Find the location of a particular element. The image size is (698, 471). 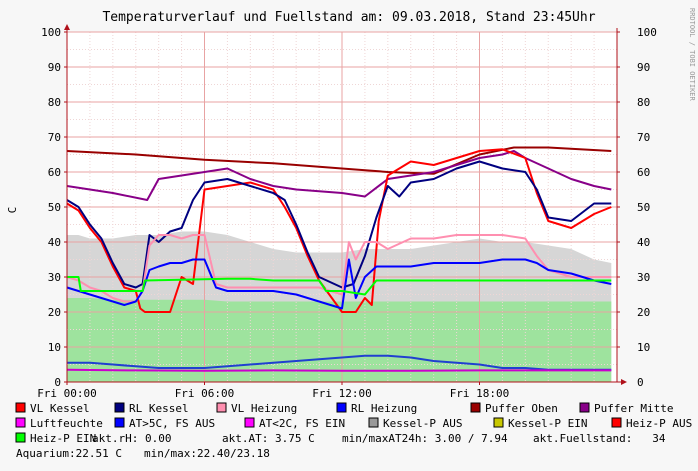

y-tick-label-left: 60 is located at coordinates (54, 172).